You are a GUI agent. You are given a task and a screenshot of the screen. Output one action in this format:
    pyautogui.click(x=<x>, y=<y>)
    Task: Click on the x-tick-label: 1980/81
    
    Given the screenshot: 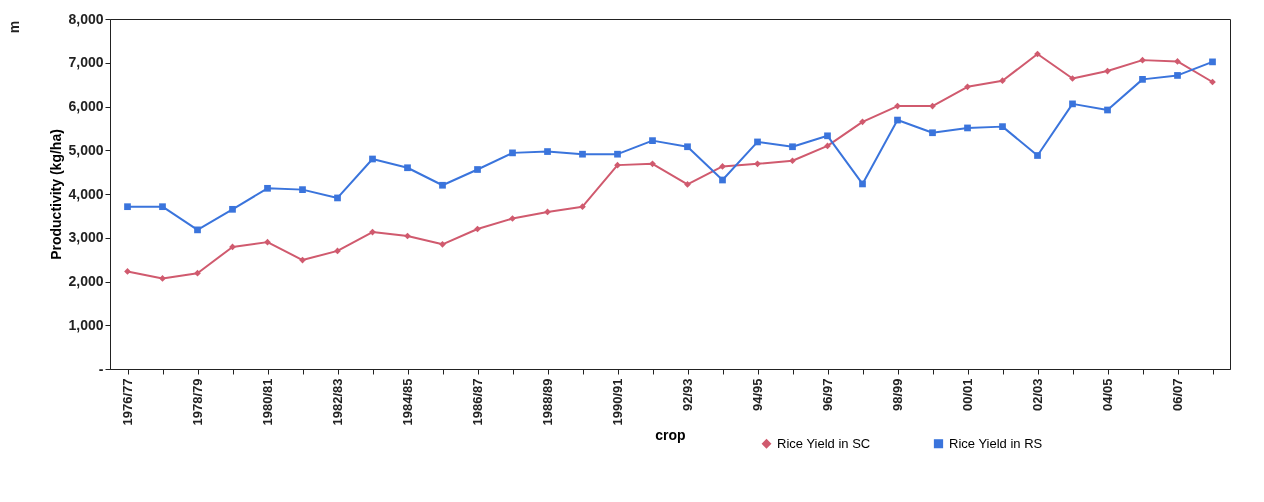 What is the action you would take?
    pyautogui.click(x=267, y=402)
    